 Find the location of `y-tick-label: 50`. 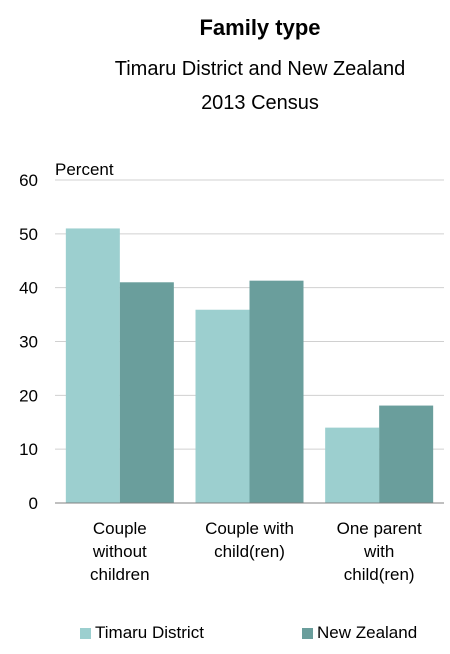

y-tick-label: 50 is located at coordinates (28, 234).